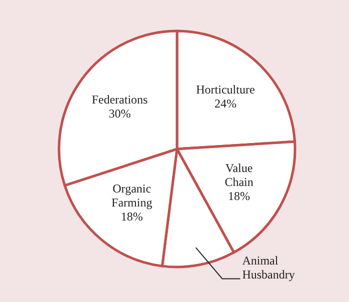 This screenshot has height=302, width=349. Describe the element at coordinates (132, 195) in the screenshot. I see `slice-label: Organic Farming` at that location.